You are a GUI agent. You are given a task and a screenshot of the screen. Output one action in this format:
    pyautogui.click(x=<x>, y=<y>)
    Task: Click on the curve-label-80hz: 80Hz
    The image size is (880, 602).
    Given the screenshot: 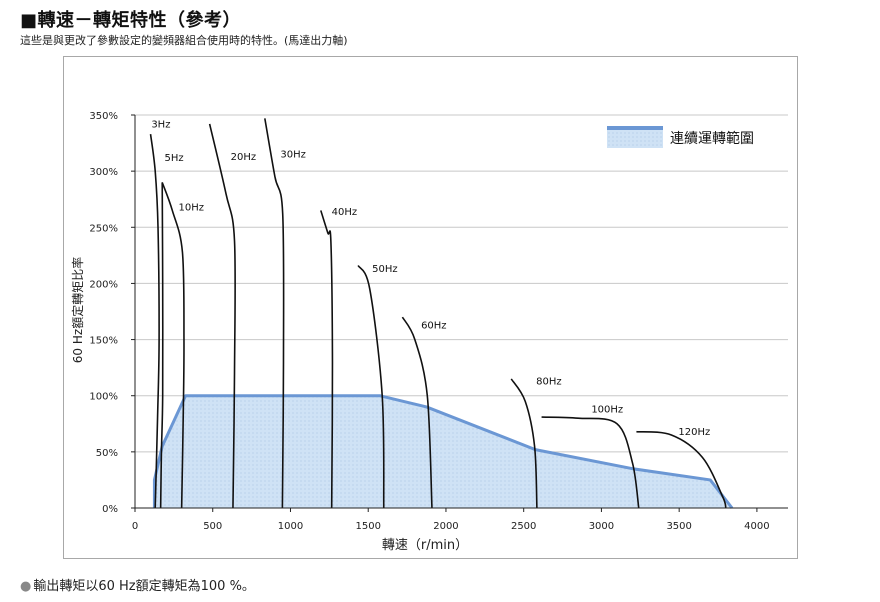 What is the action you would take?
    pyautogui.click(x=549, y=381)
    